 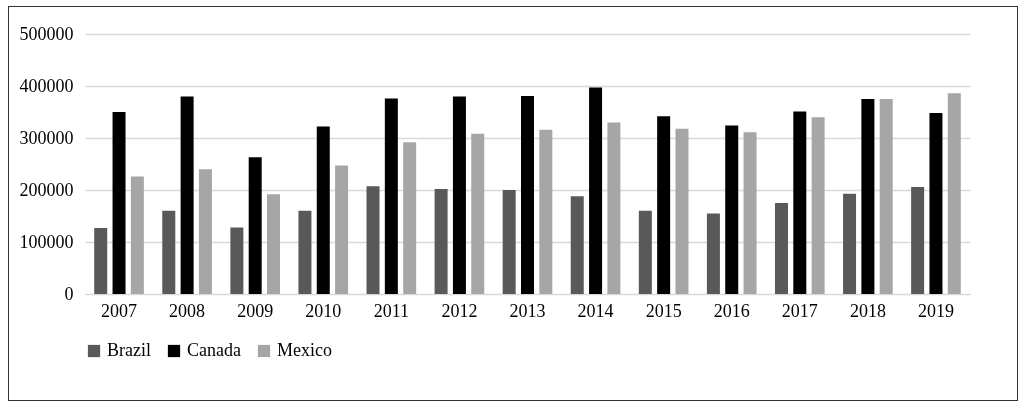 I want to click on y-tick-label: 100000, so click(x=46, y=241).